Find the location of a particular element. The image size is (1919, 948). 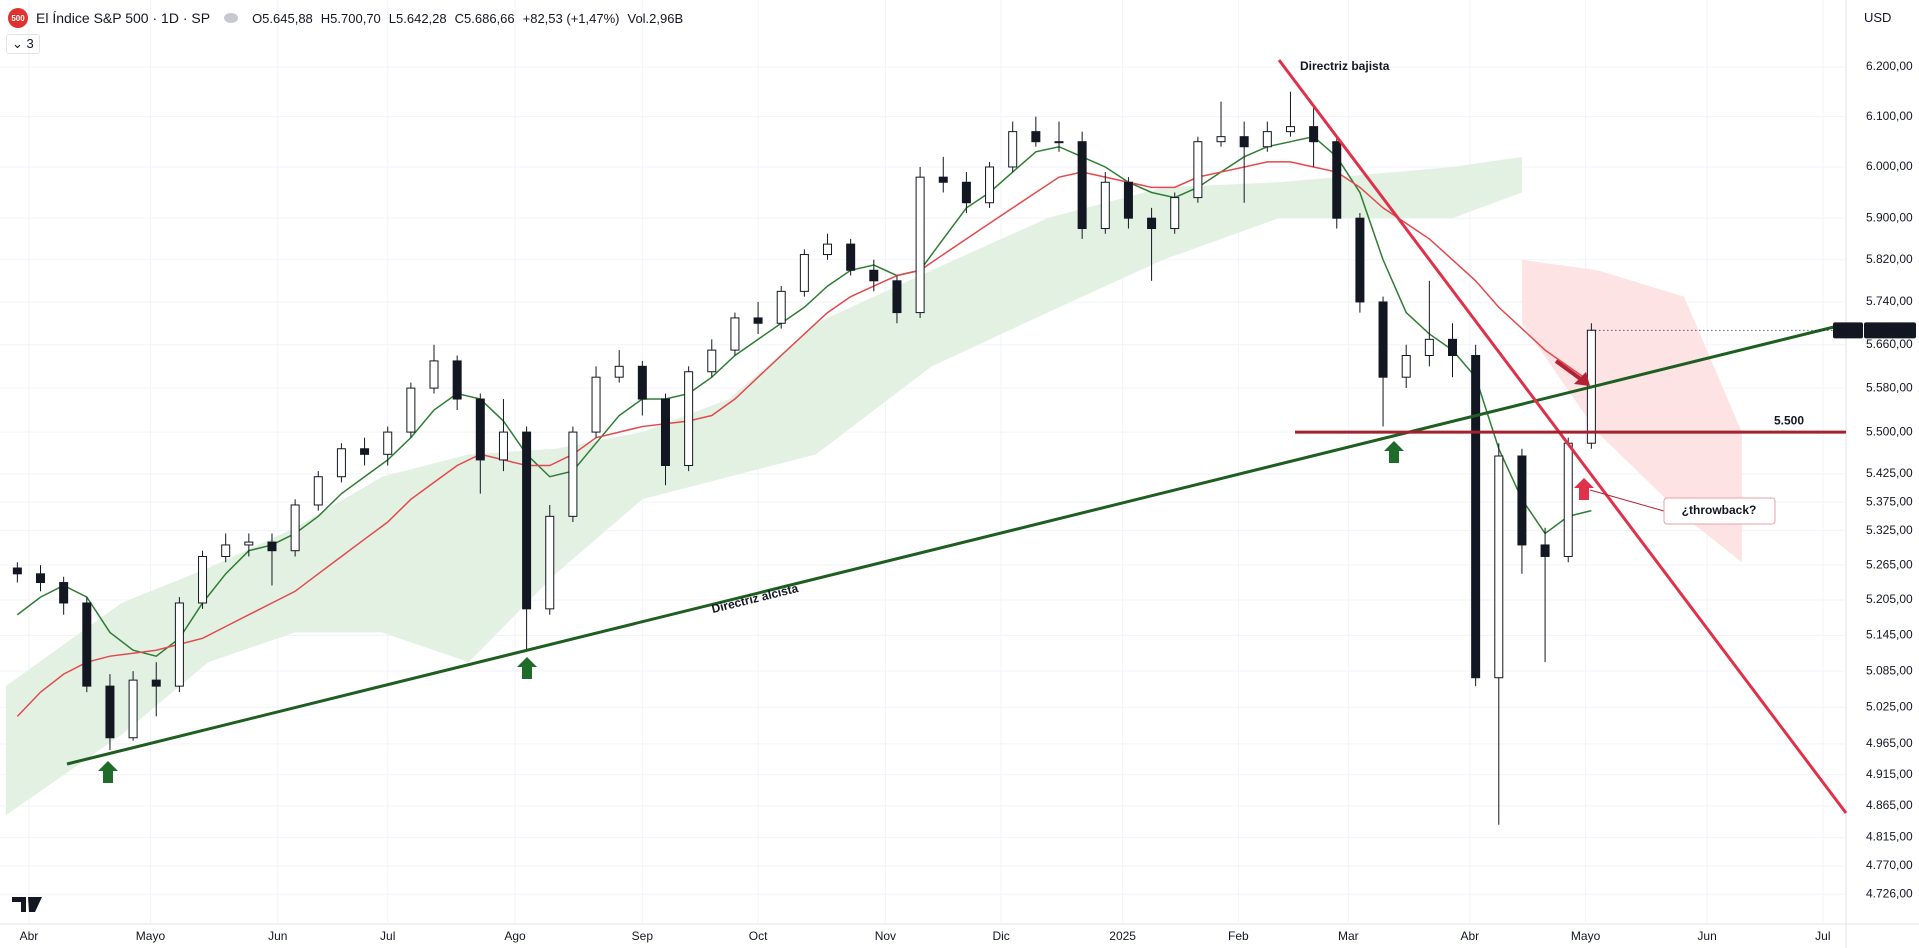

y-tick-label: 5.375,00 is located at coordinates (1889, 501).